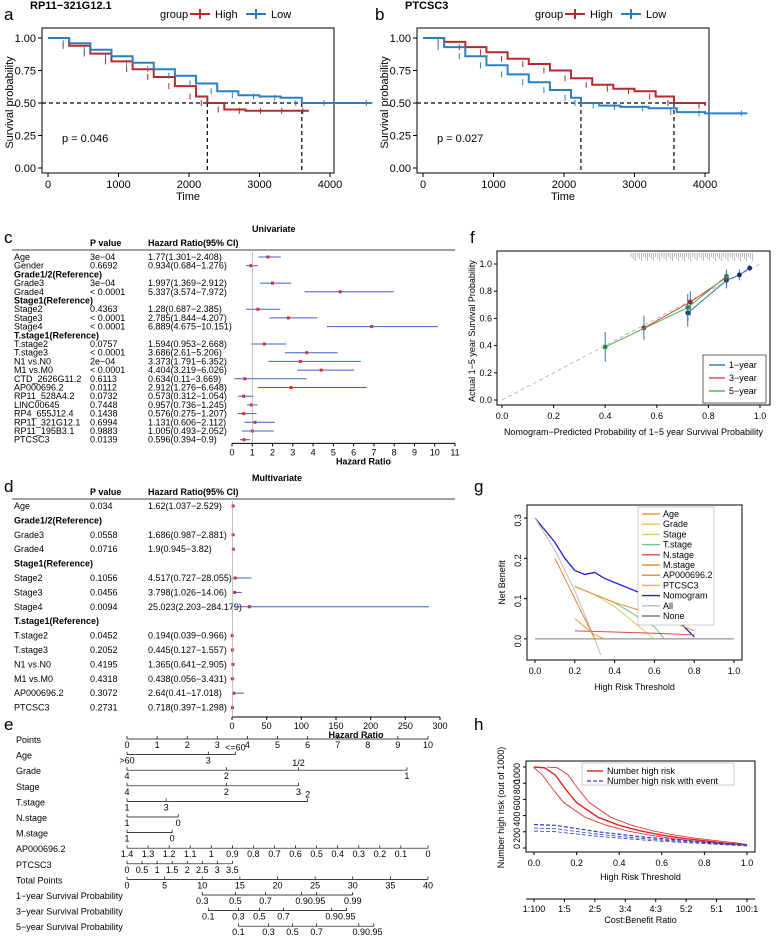 The width and height of the screenshot is (777, 942). I want to click on row-p: 0.6994, so click(104, 422).